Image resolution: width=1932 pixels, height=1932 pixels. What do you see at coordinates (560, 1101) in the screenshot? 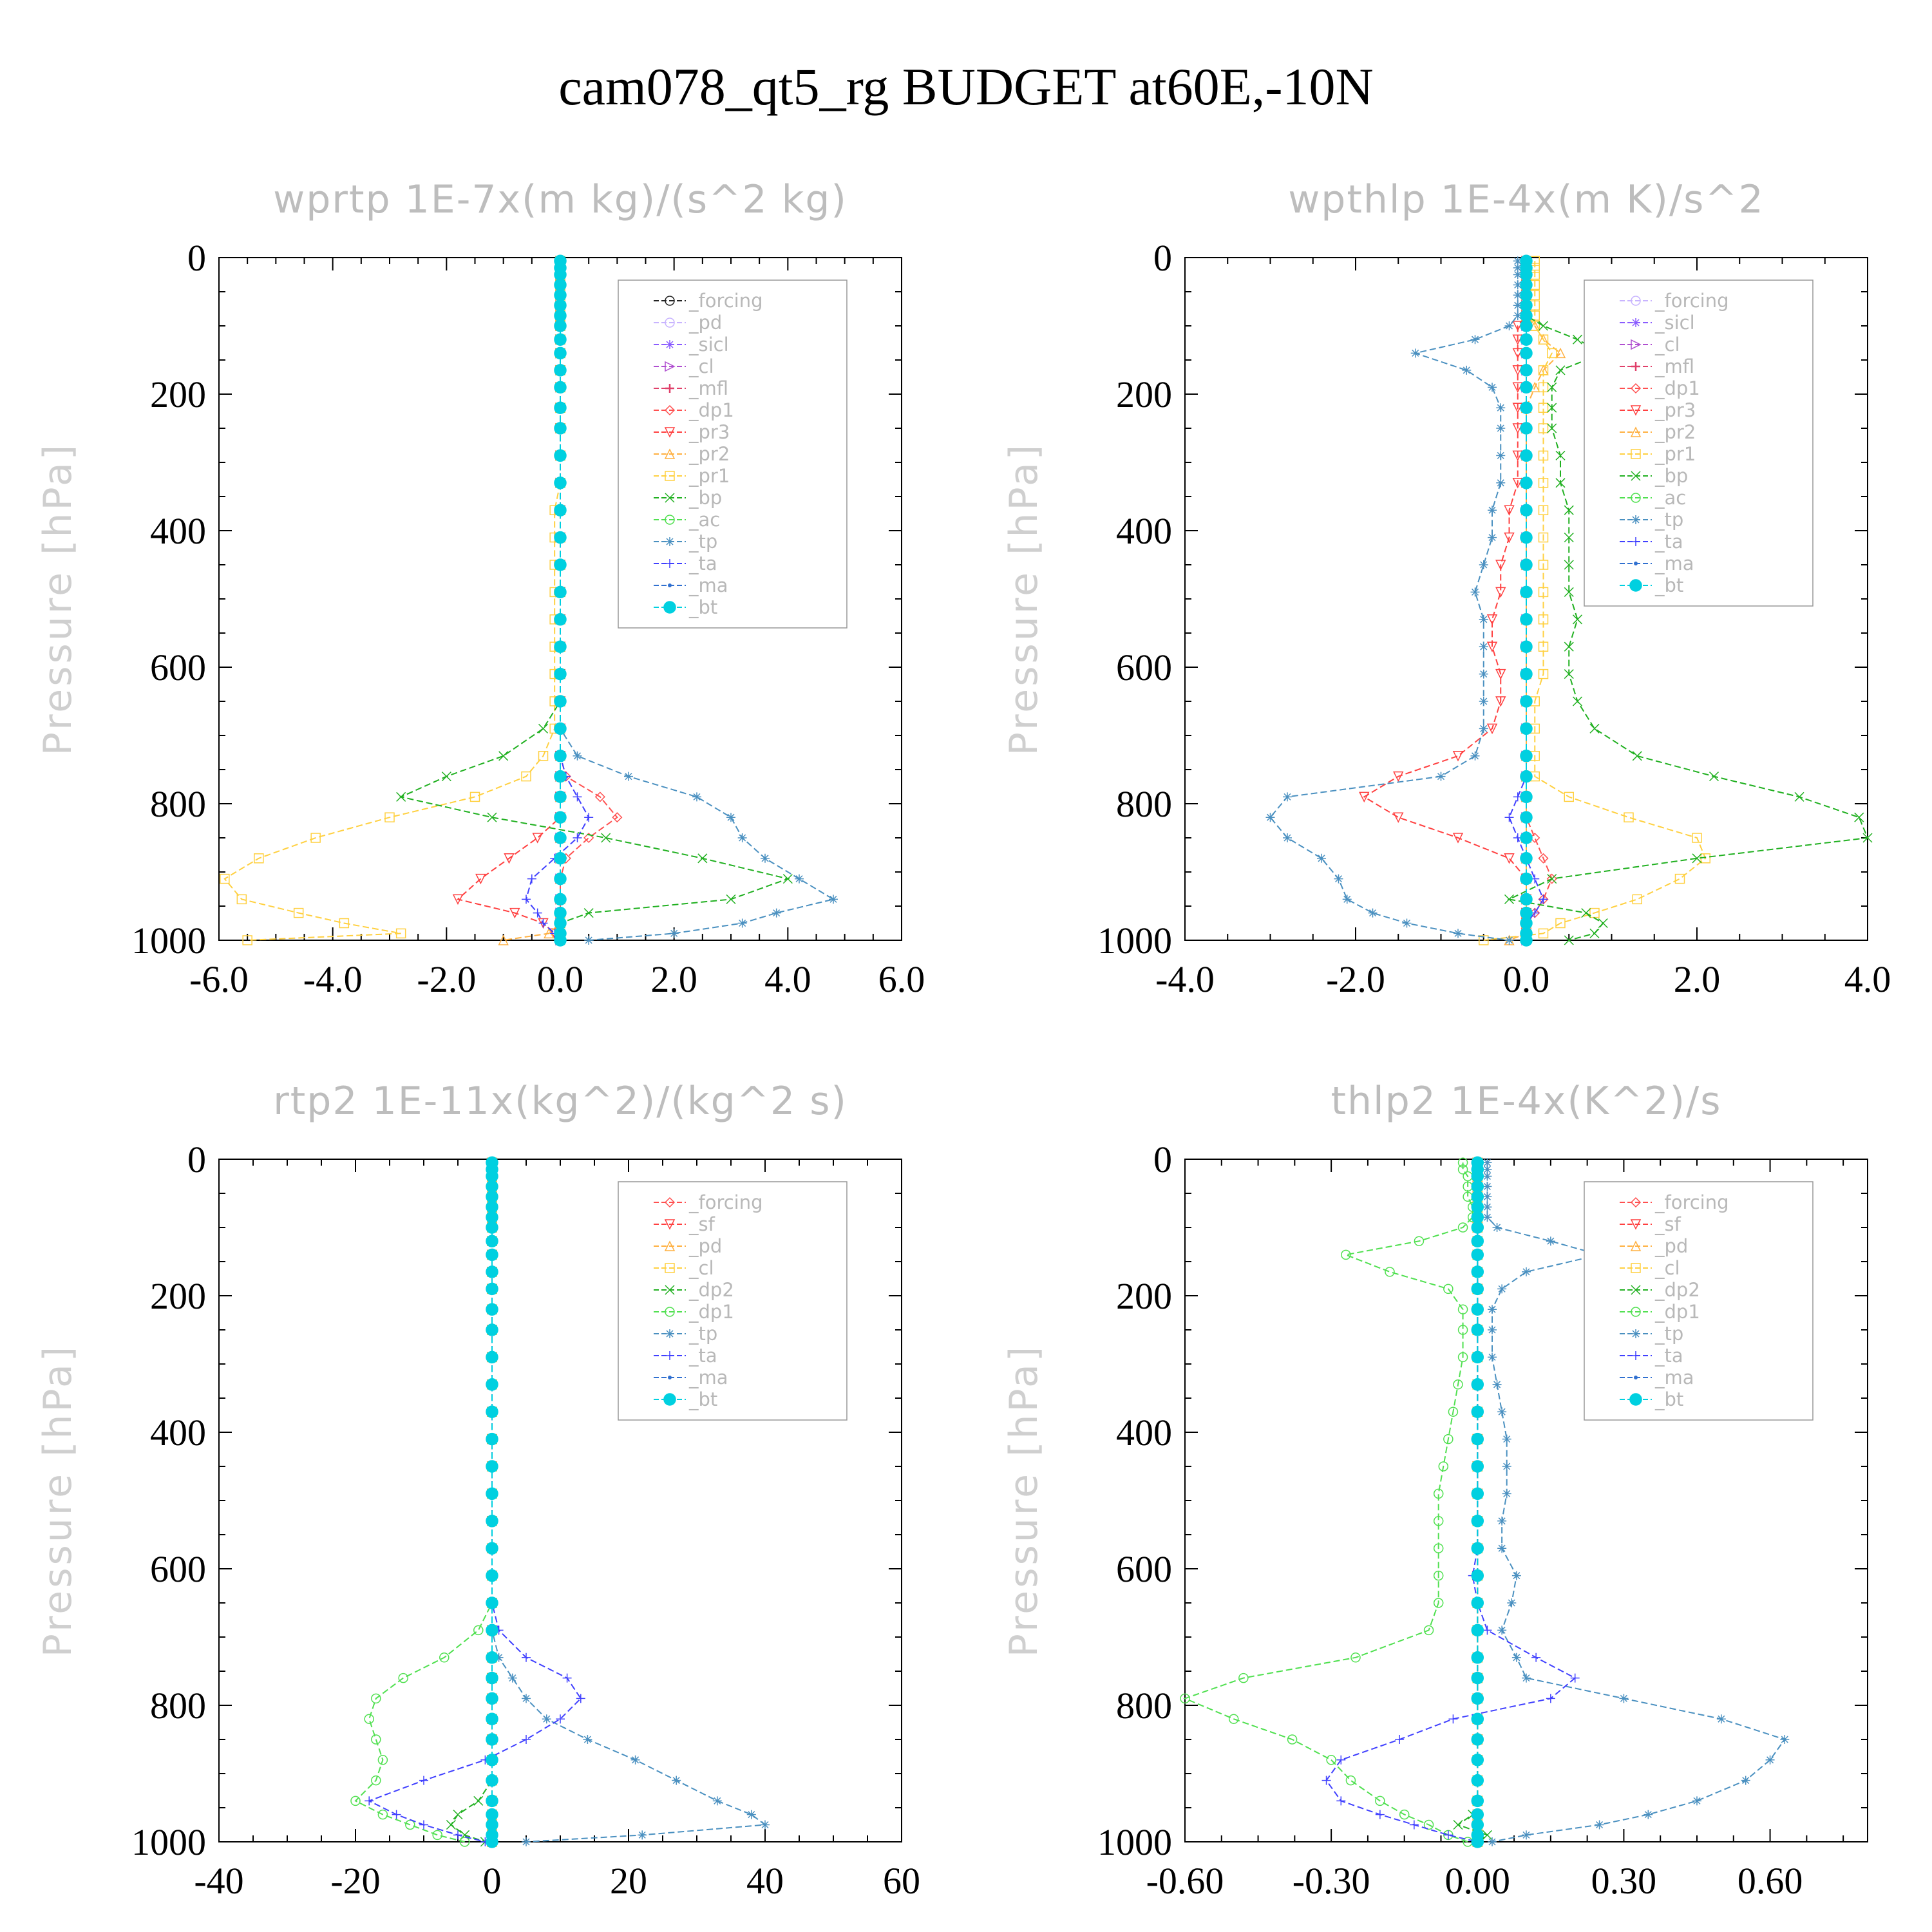
I see `panel-title: rtp2 1E-11x(kg^2)/(kg^2 s)` at bounding box center [560, 1101].